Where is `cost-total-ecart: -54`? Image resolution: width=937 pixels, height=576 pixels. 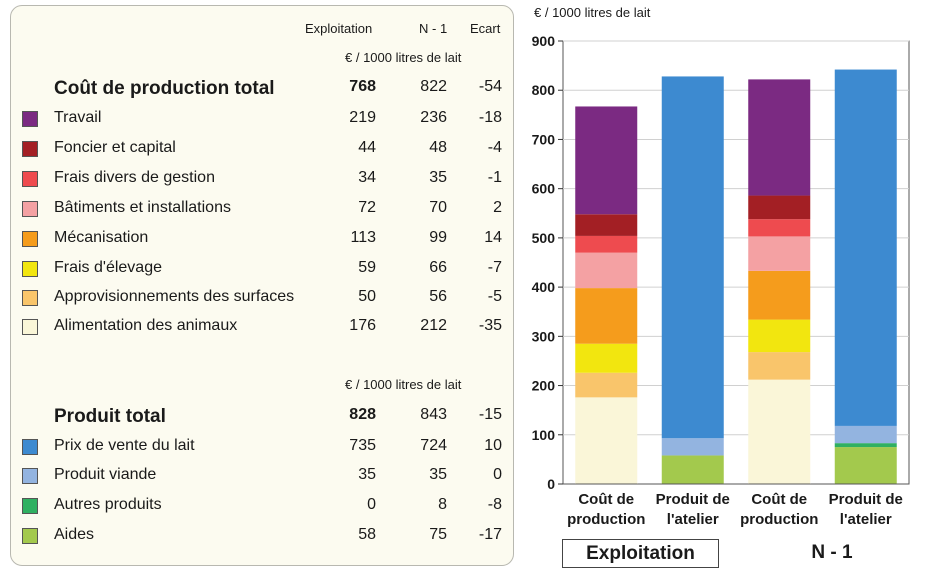
cost-total-ecart: -54 is located at coordinates (490, 86).